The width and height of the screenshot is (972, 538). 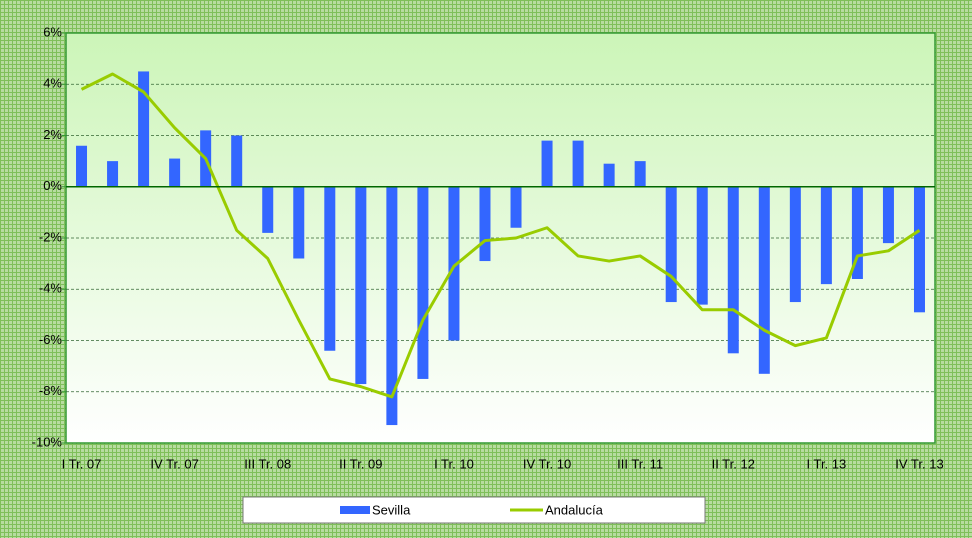 I want to click on y-tick-label: -4%, so click(x=51, y=288).